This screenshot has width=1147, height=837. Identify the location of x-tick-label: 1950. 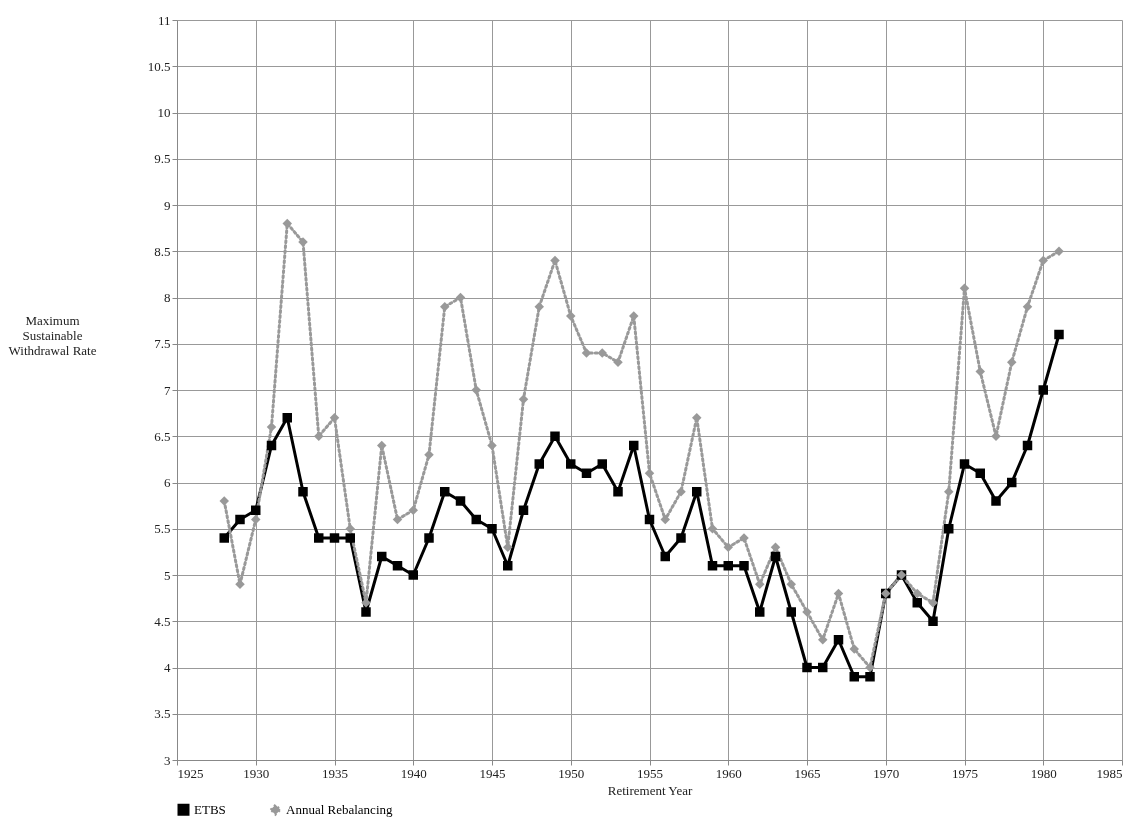
(571, 773).